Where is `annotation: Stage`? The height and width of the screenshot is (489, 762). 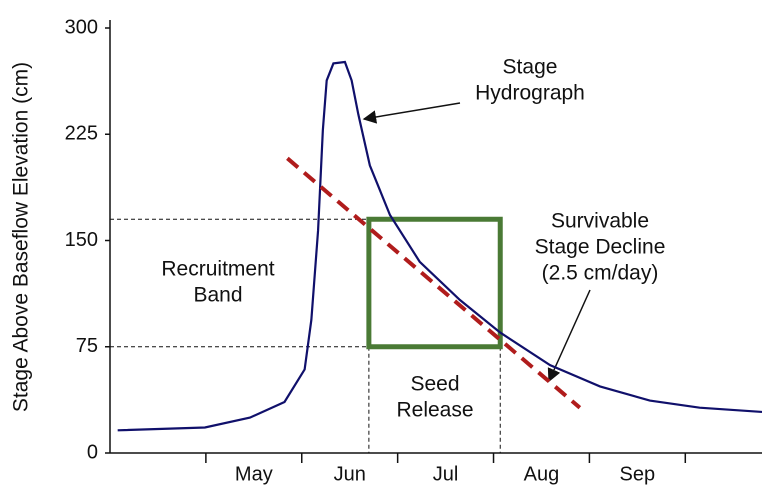 annotation: Stage is located at coordinates (530, 67).